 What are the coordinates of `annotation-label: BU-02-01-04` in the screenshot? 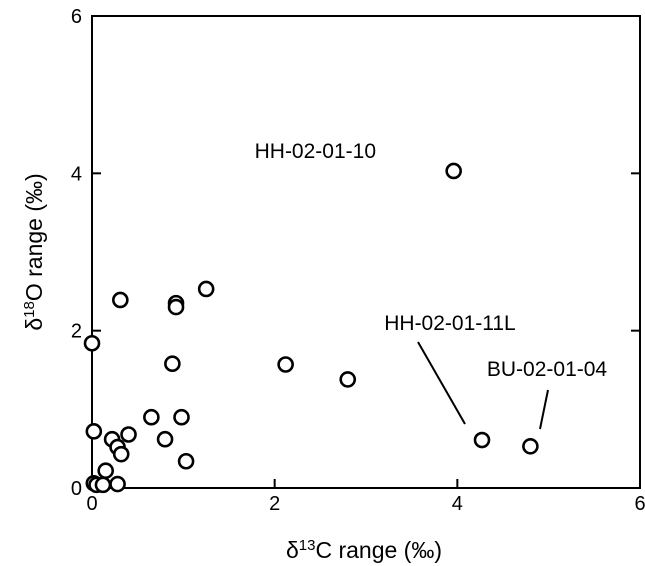 It's located at (547, 369).